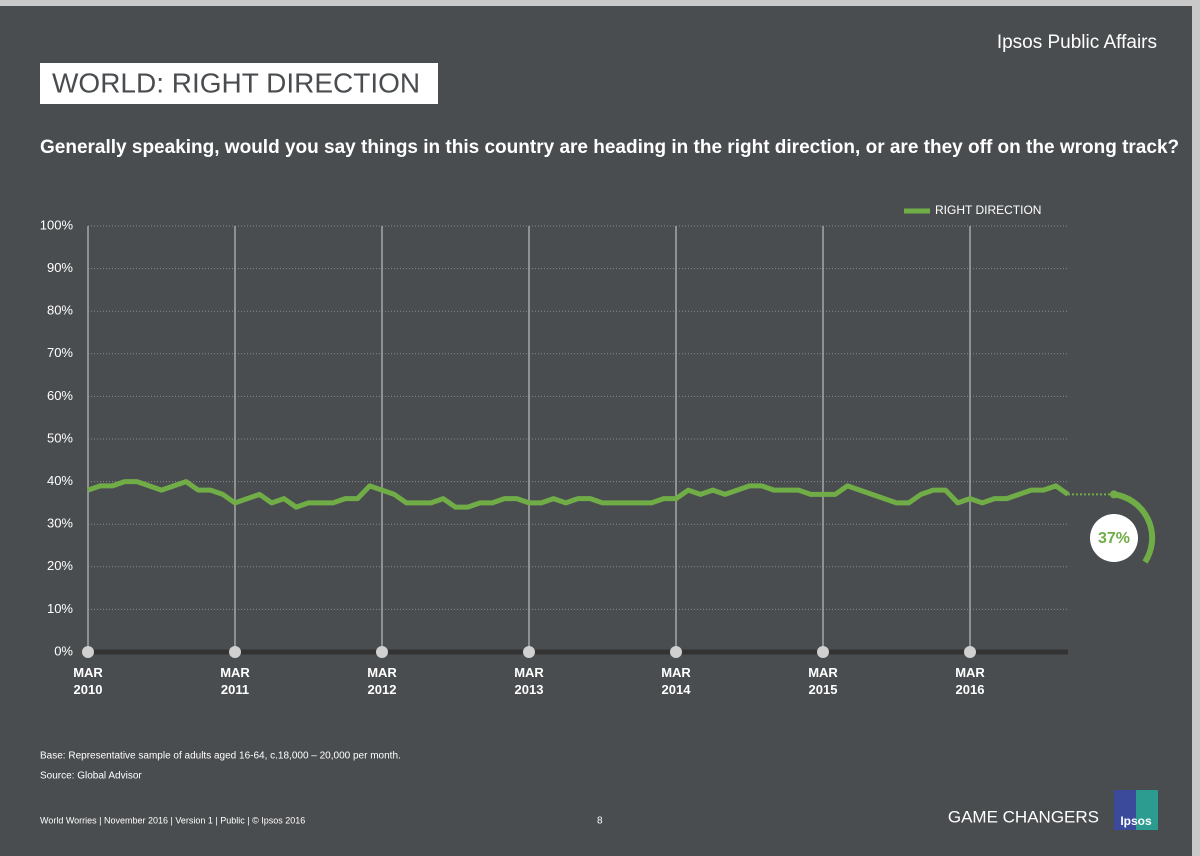  What do you see at coordinates (60, 480) in the screenshot?
I see `y-tick-label: 40%` at bounding box center [60, 480].